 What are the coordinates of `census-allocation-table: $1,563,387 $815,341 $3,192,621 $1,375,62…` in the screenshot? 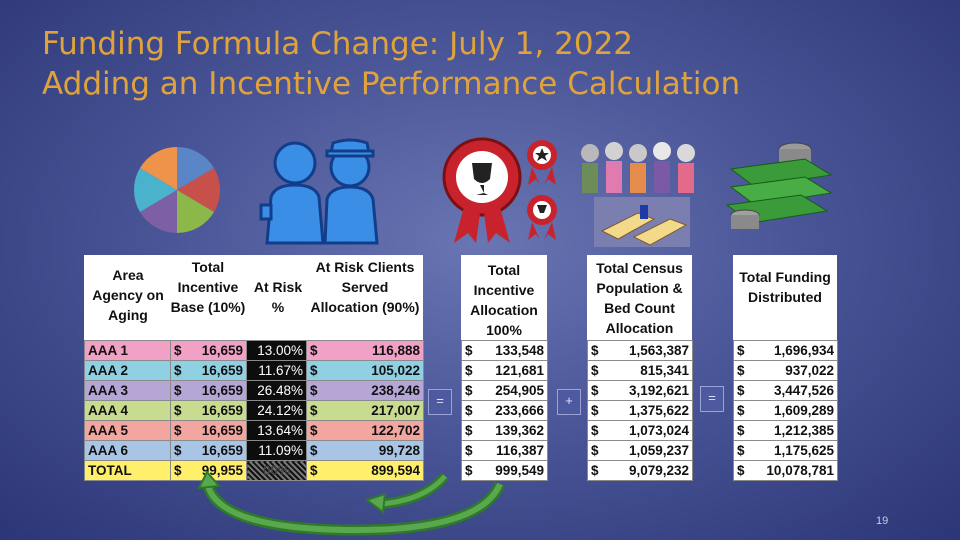 It's located at (640, 410).